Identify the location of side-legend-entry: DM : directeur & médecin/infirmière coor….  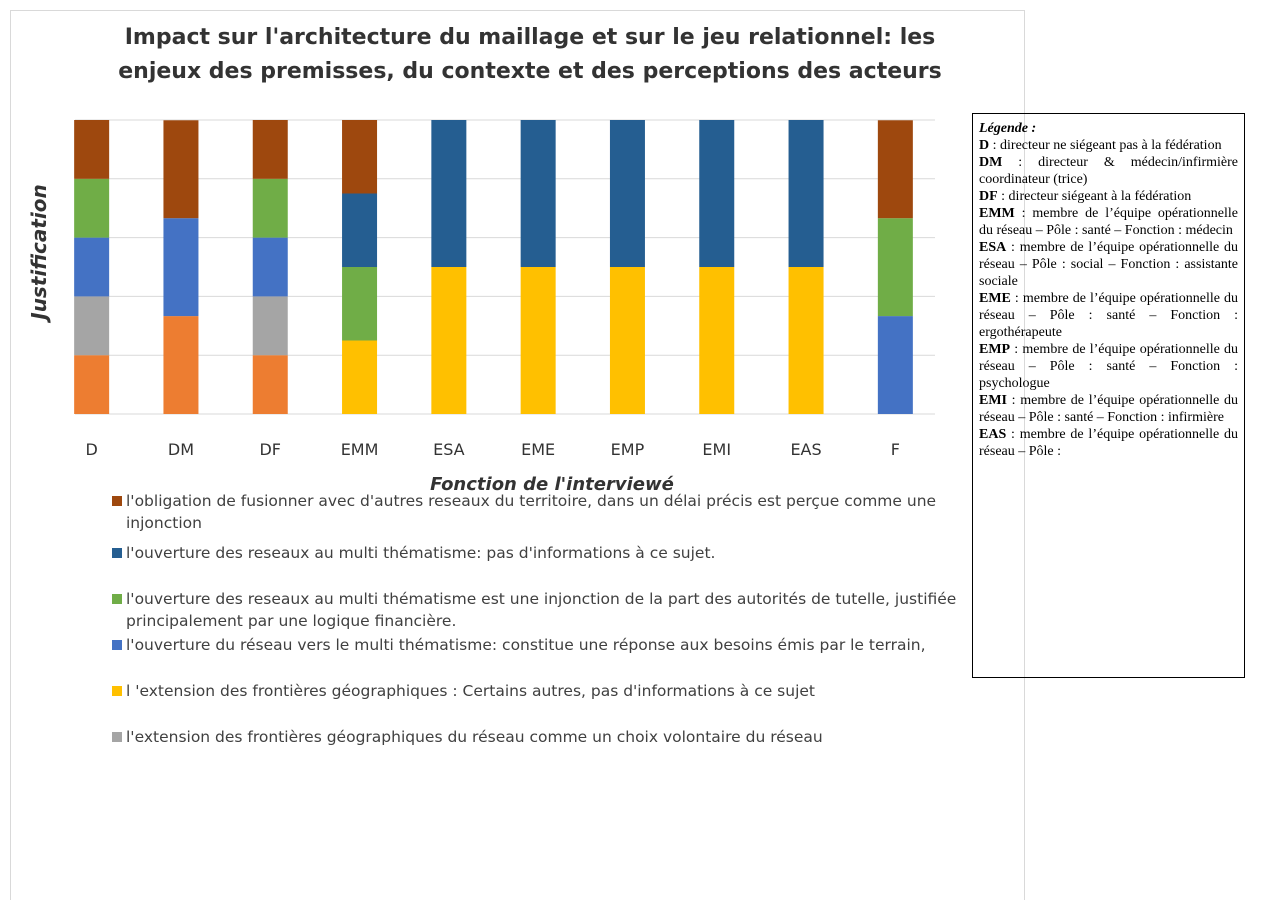
(1108, 171).